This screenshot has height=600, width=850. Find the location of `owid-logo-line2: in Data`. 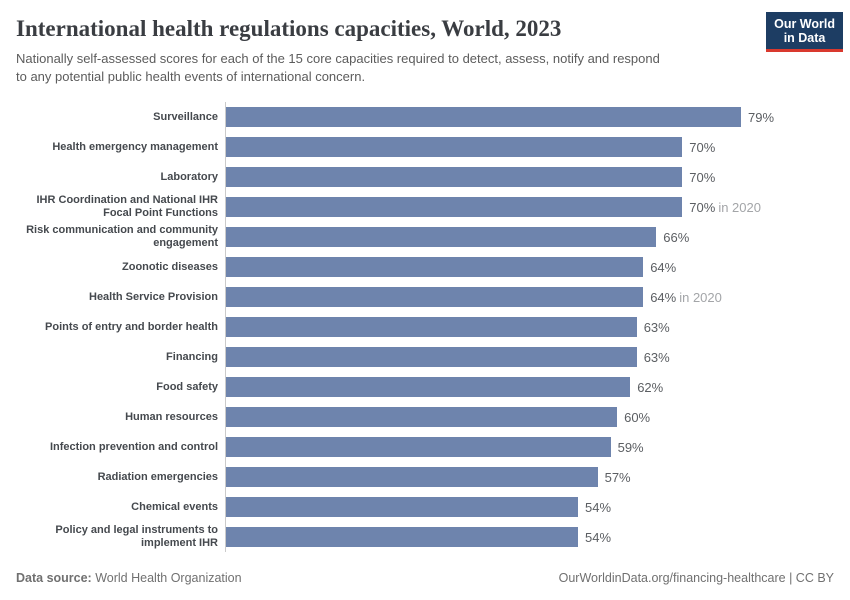

owid-logo-line2: in Data is located at coordinates (804, 38).